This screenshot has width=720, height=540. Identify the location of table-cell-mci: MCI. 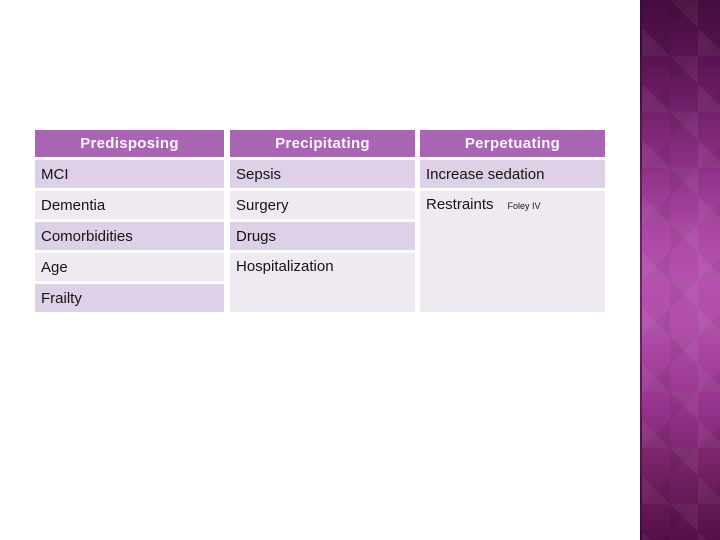
(129, 174).